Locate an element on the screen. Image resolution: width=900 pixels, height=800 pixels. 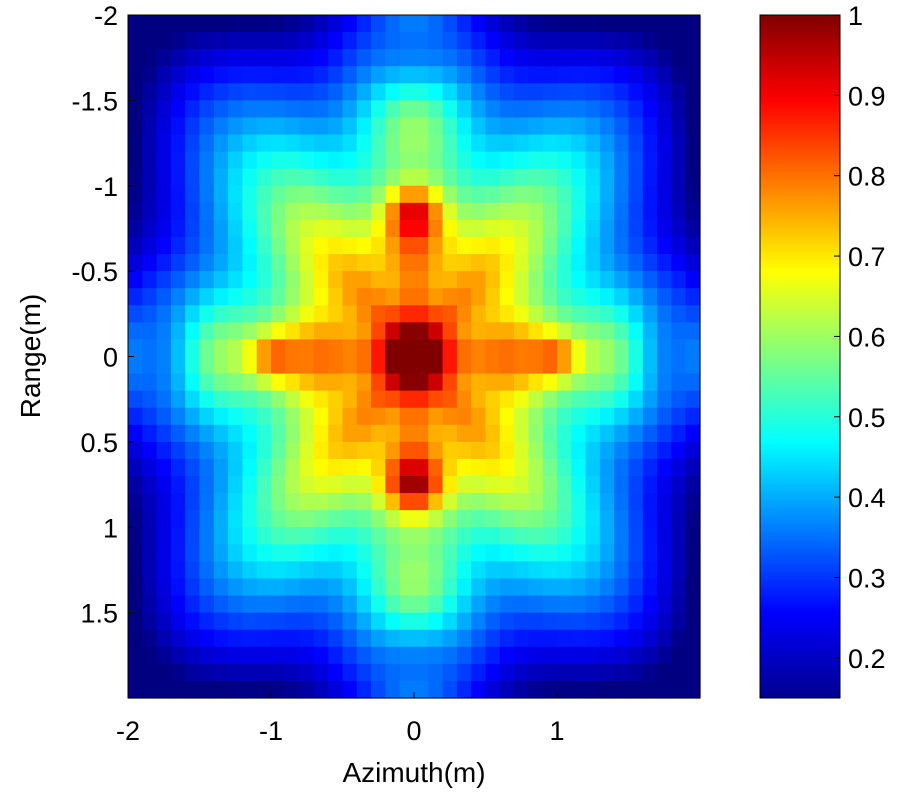
x-tick-label: -1 is located at coordinates (271, 731).